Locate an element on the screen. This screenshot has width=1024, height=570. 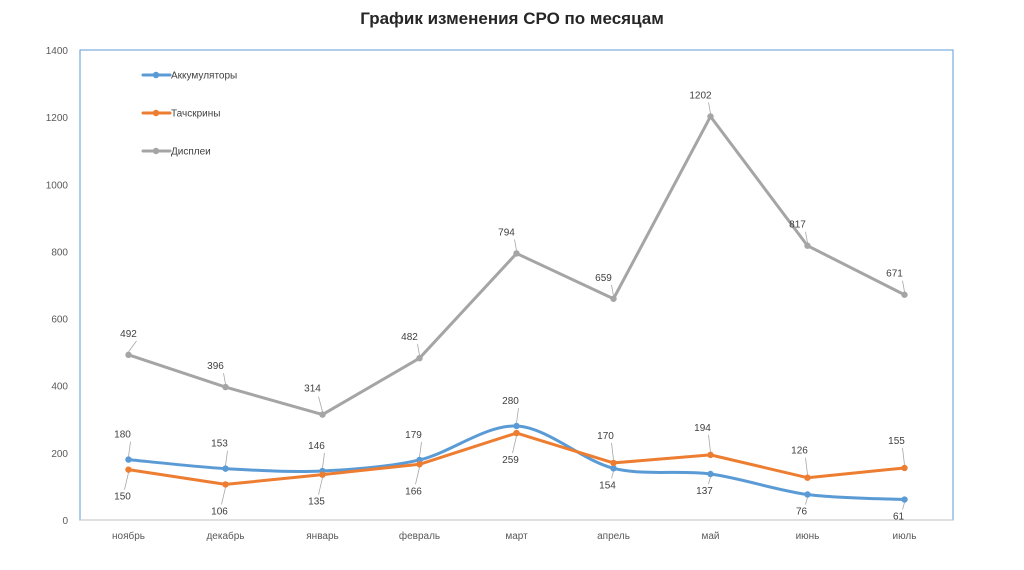
data-label: 154 is located at coordinates (607, 485).